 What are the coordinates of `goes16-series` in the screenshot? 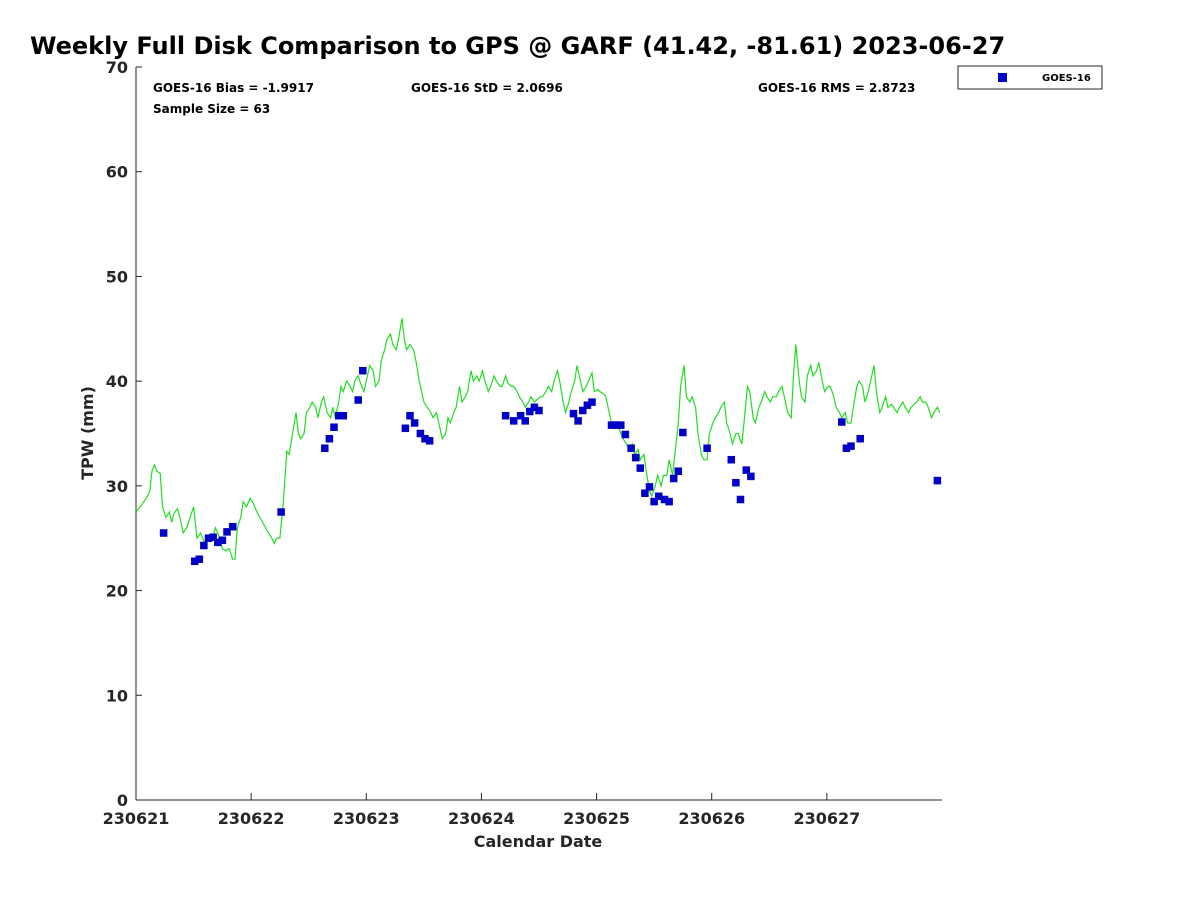 It's located at (550, 466).